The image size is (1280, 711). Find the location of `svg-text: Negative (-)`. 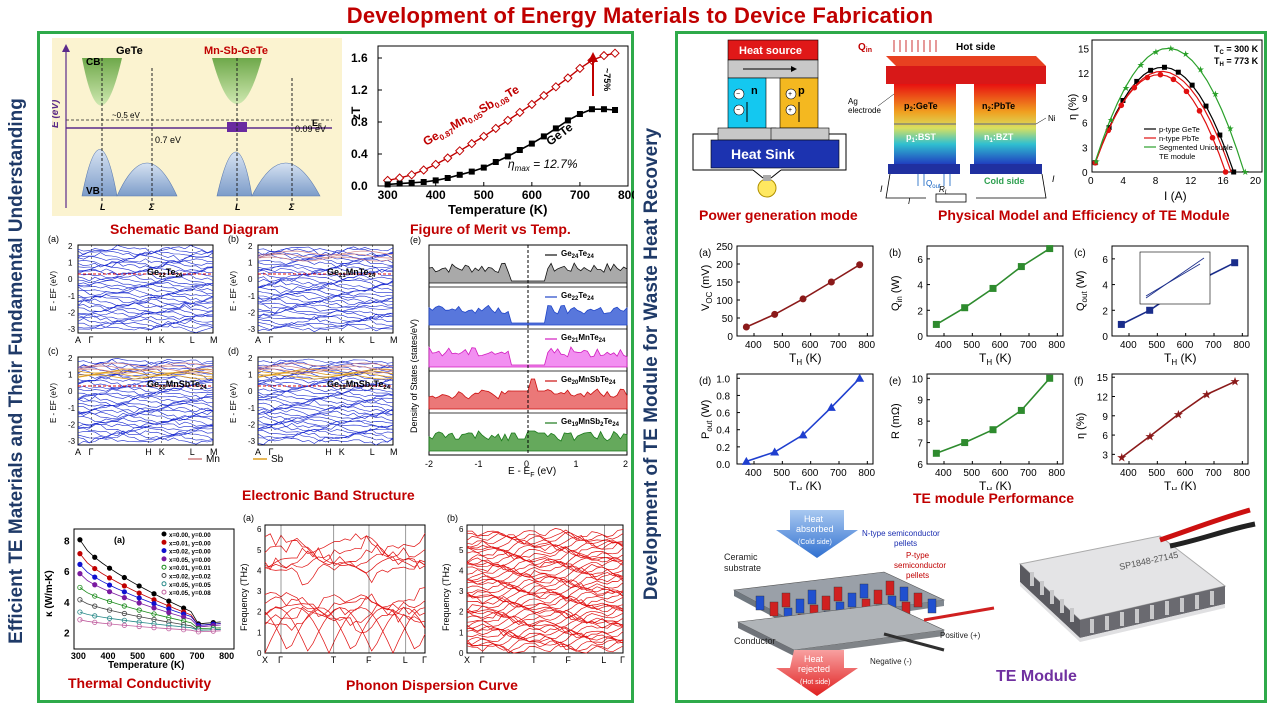

svg-text: Negative (-) is located at coordinates (891, 661).